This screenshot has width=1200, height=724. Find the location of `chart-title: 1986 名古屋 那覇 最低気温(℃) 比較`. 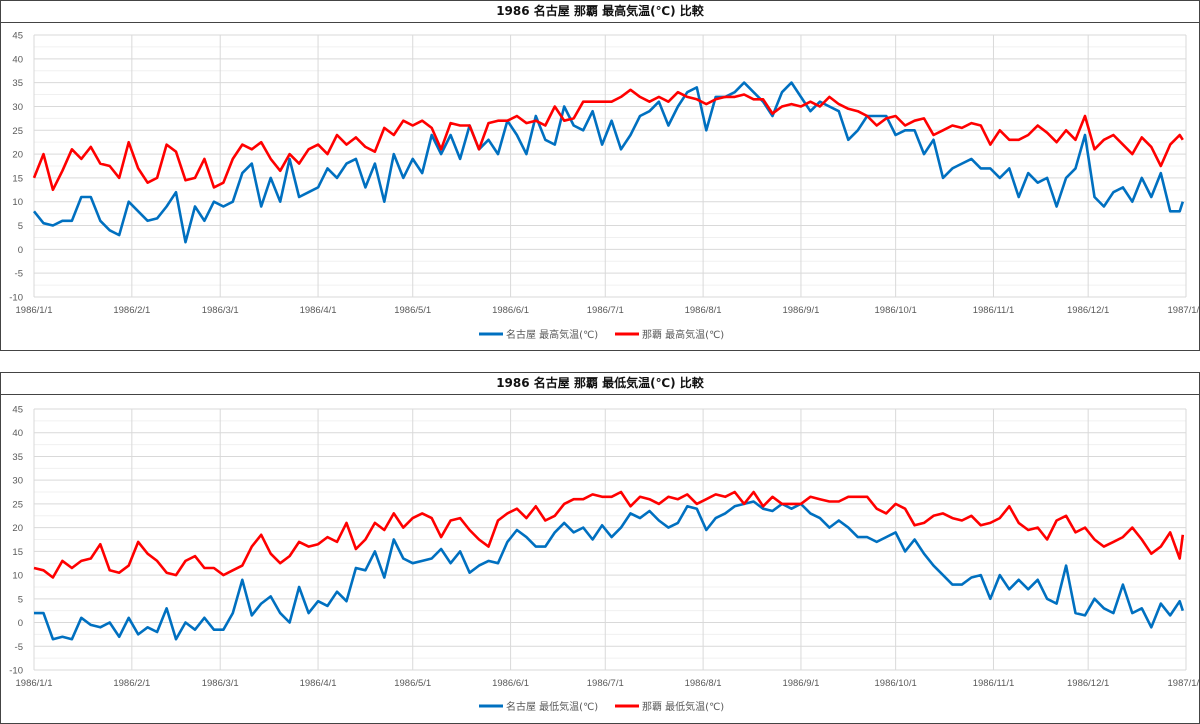

chart-title: 1986 名古屋 那覇 最低気温(℃) 比較 is located at coordinates (600, 384).